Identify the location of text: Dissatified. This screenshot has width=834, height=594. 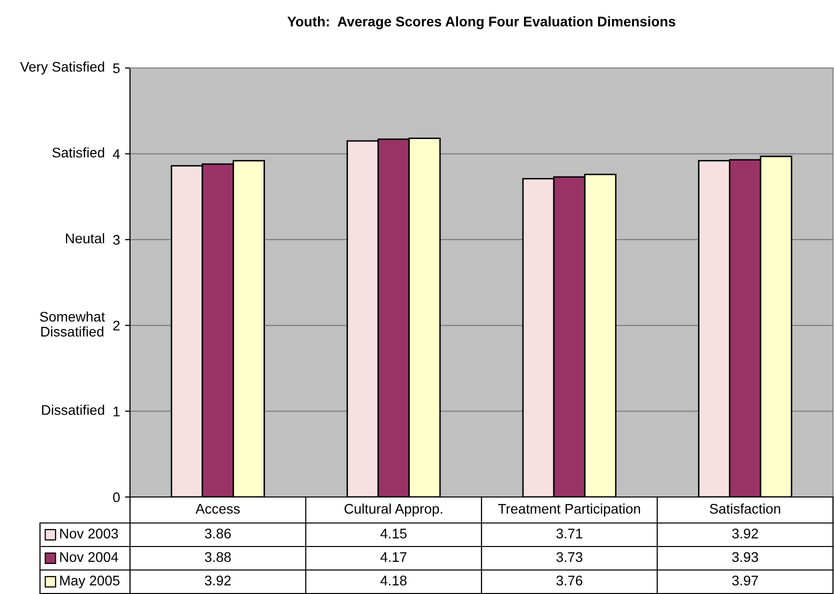
(73, 409).